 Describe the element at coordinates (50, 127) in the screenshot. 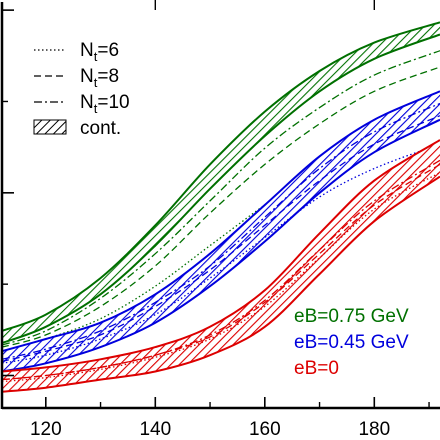

I see `legend-swatch` at that location.